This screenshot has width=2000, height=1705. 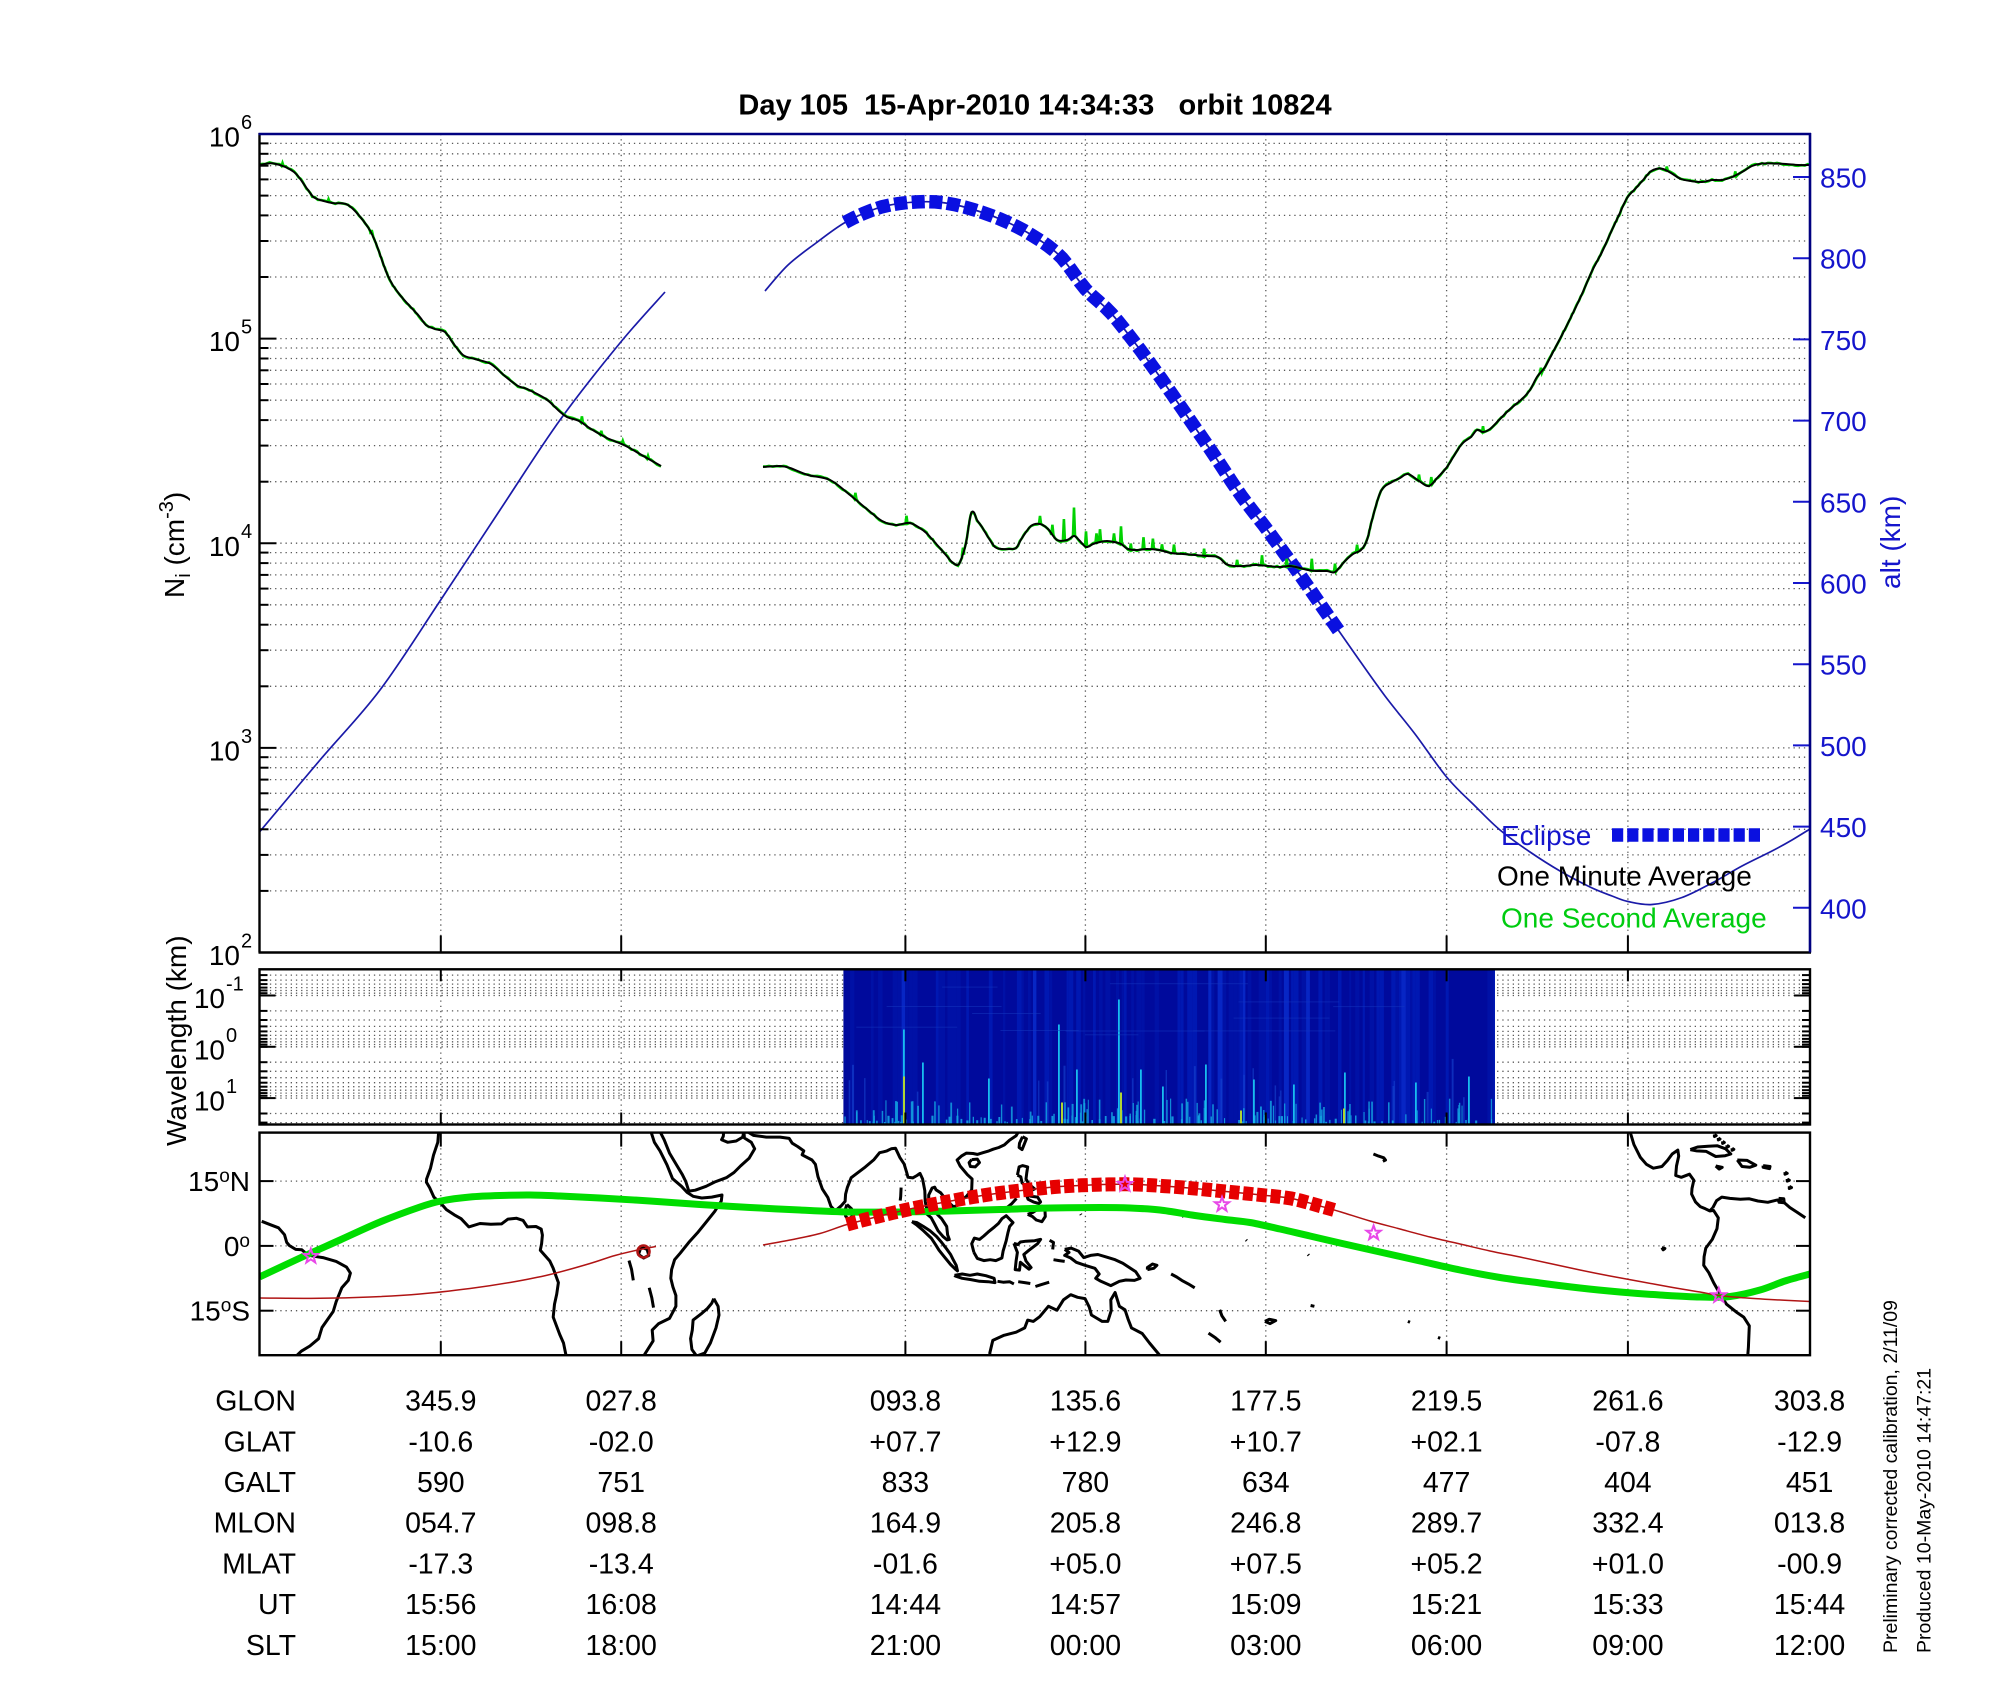 What do you see at coordinates (1843, 746) in the screenshot?
I see `svg-text: 500` at bounding box center [1843, 746].